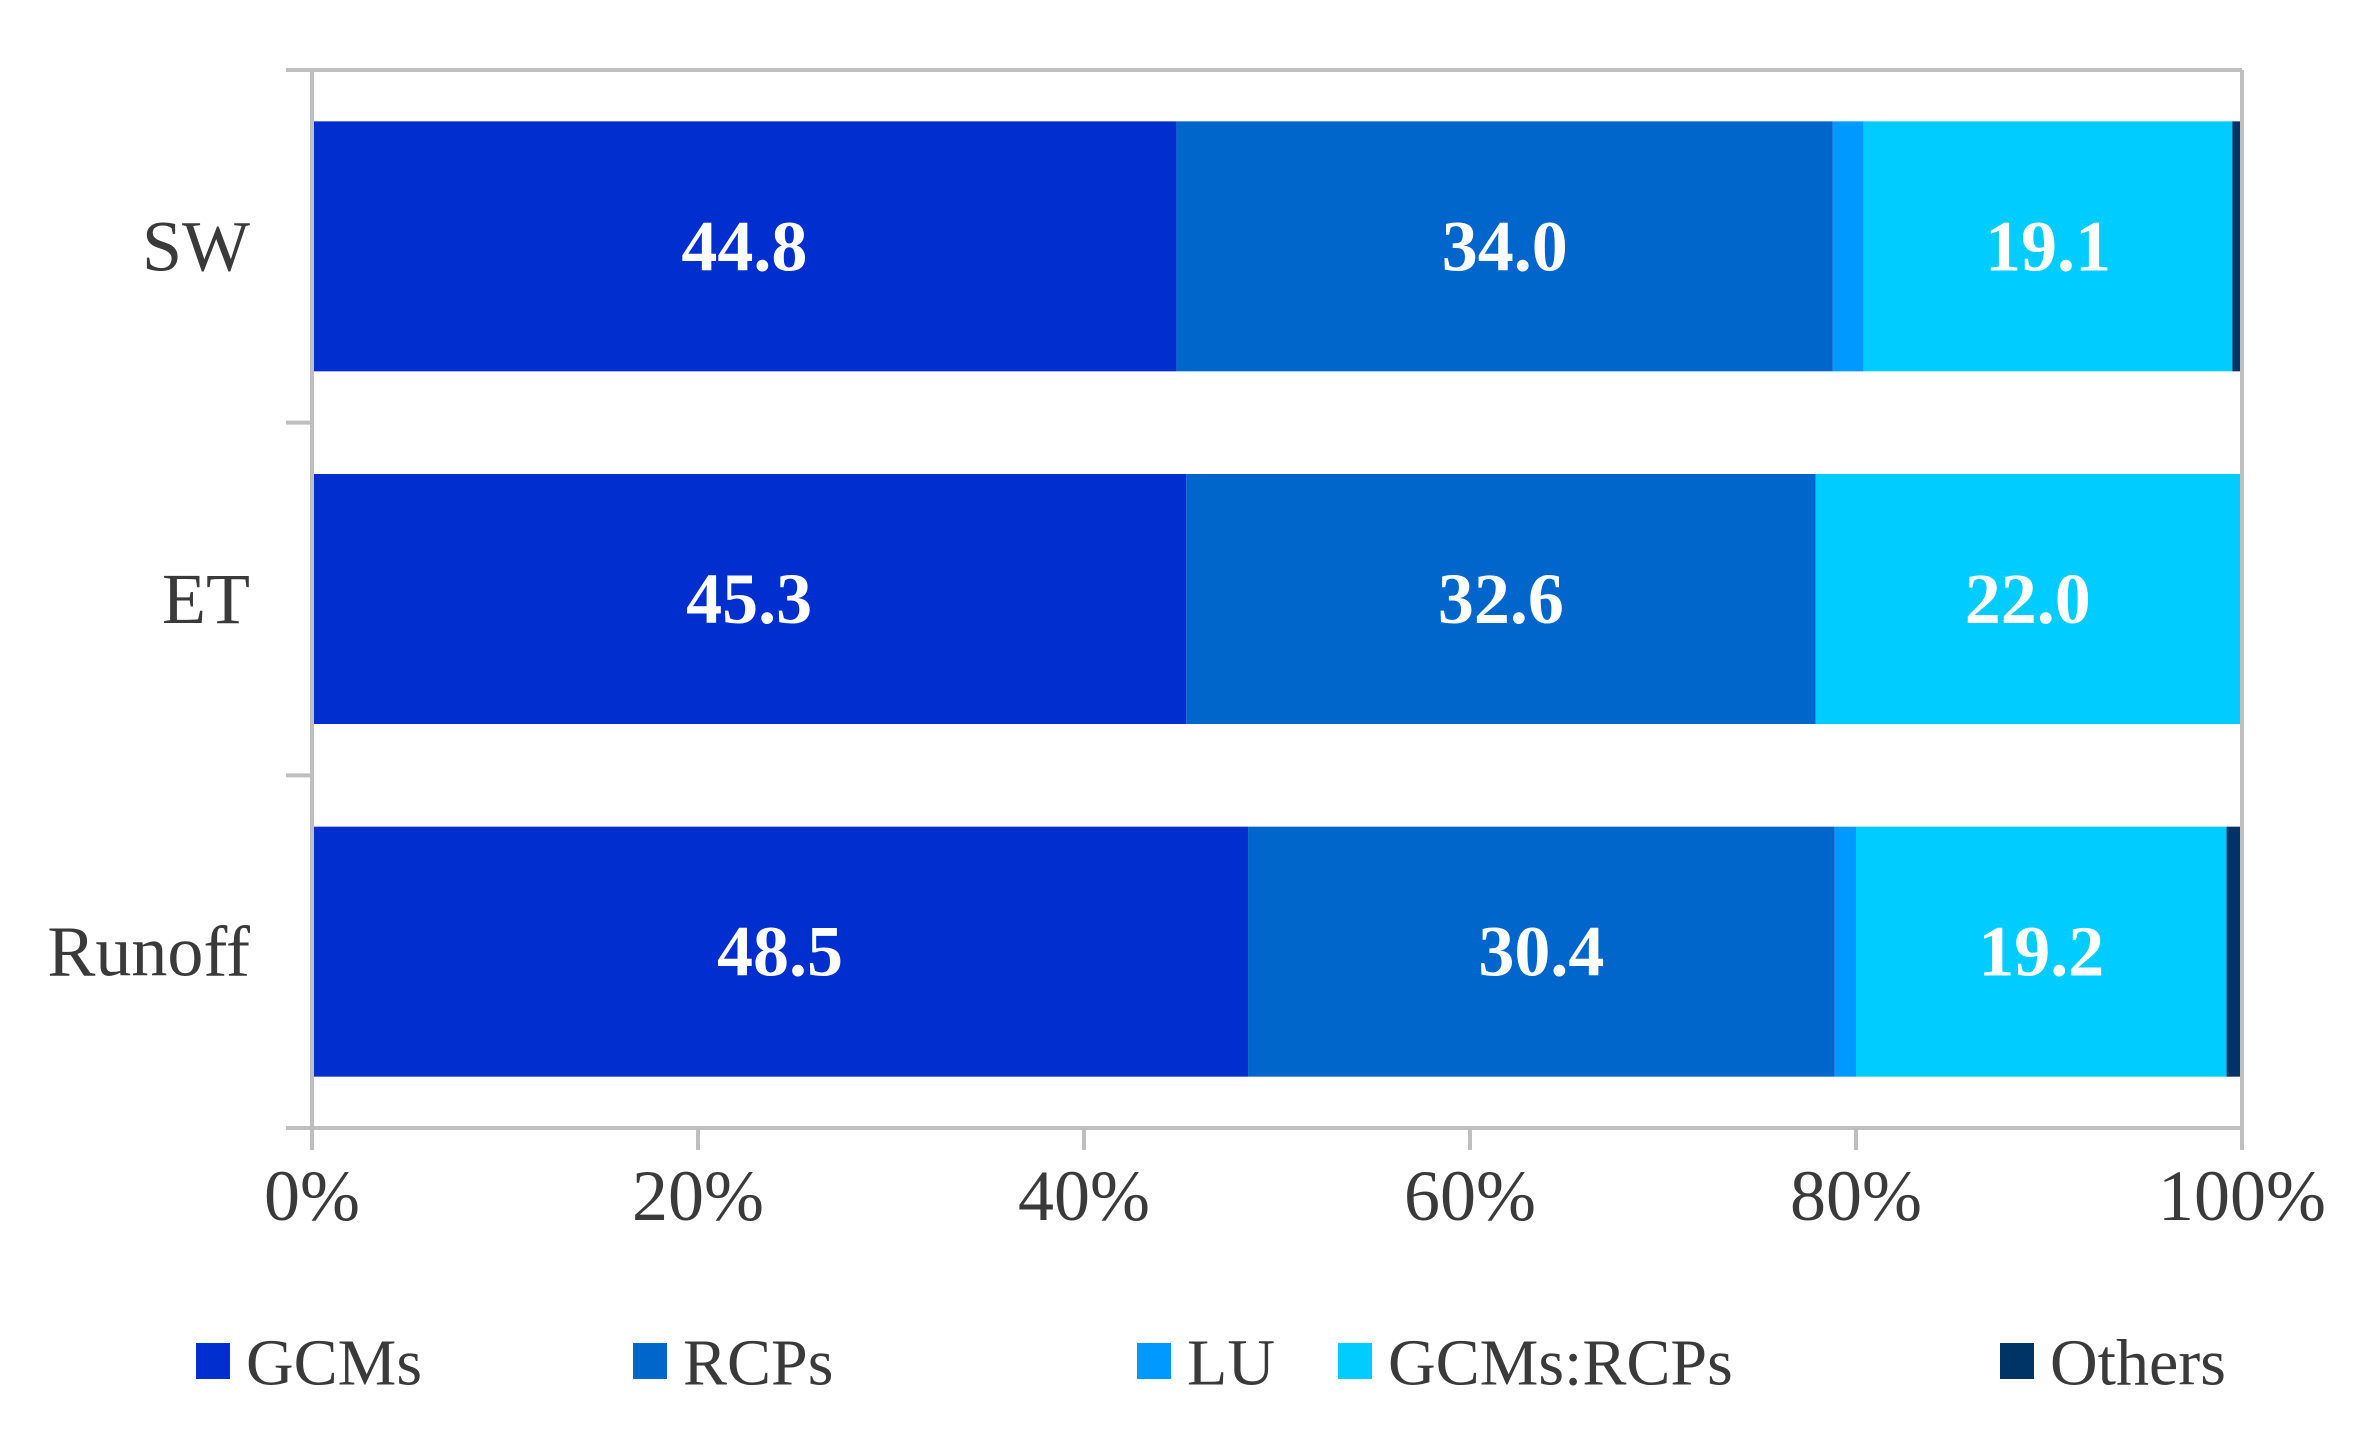 This screenshot has width=2370, height=1430. What do you see at coordinates (148, 952) in the screenshot?
I see `category-label-runoff: Runoff` at bounding box center [148, 952].